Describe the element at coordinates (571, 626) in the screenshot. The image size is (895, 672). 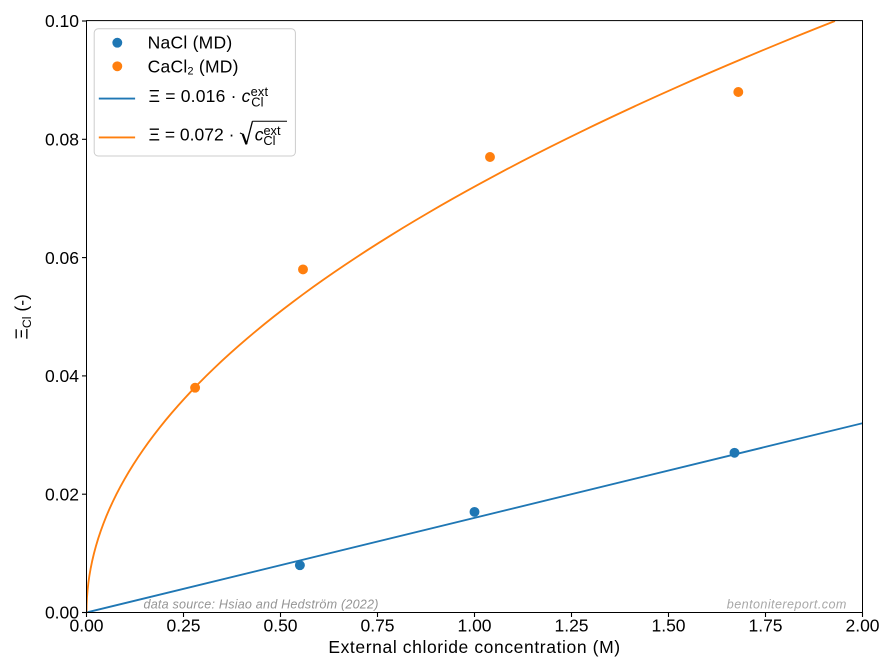
I see `svg-text: 1.25` at that location.